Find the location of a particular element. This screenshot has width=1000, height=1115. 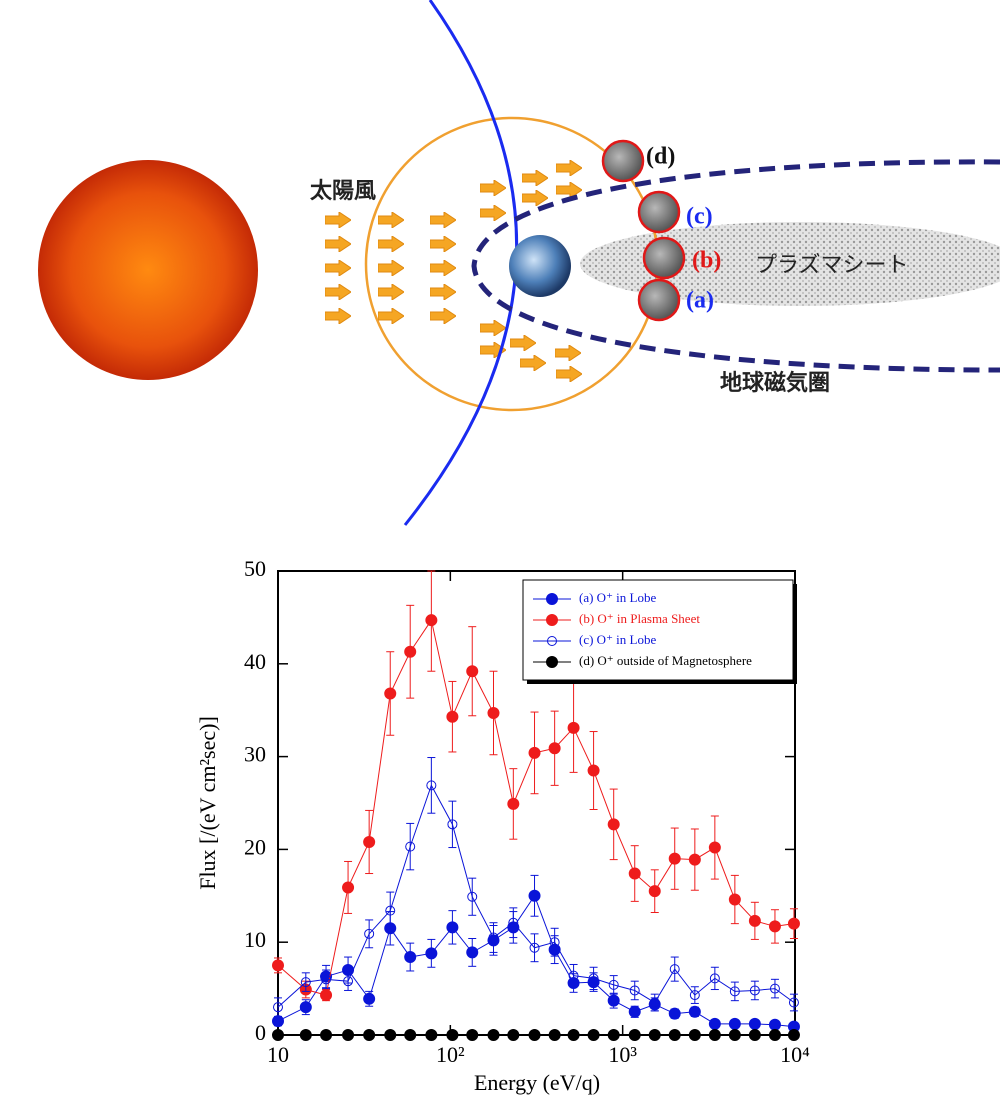

y-tick-label: 30 is located at coordinates (255, 754).